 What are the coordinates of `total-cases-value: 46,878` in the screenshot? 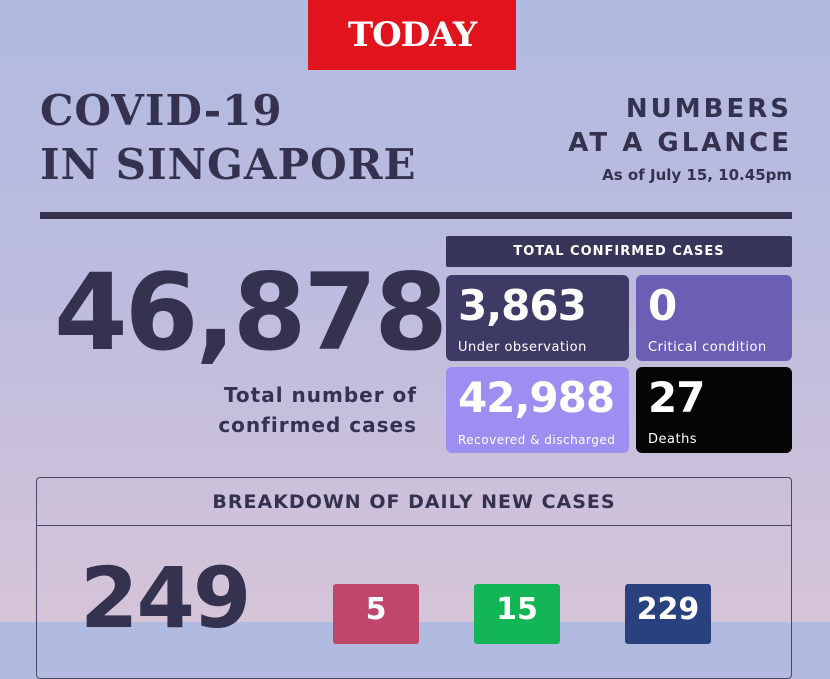 It's located at (251, 312).